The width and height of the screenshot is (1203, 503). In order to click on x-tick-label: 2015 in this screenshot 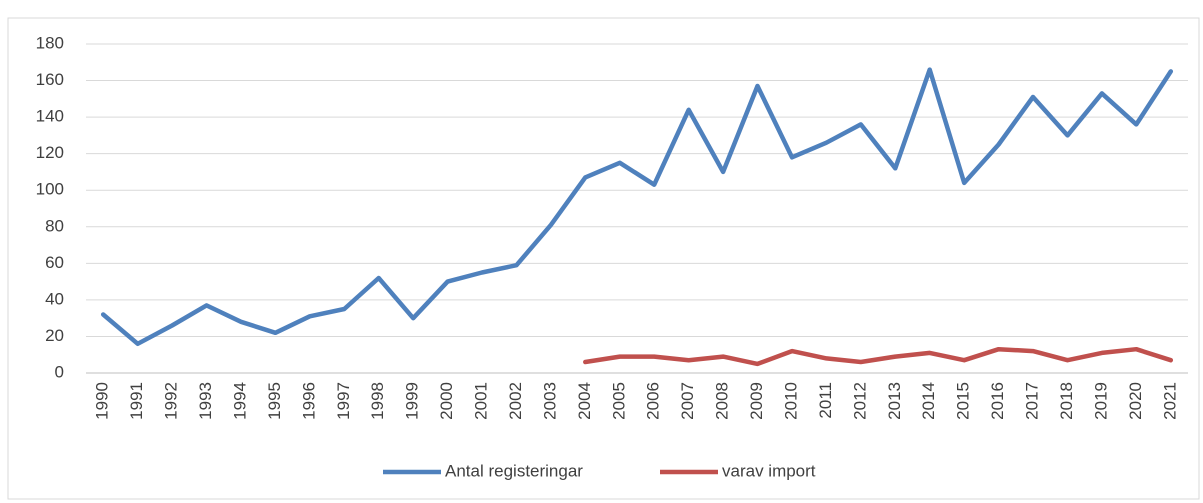, I will do `click(963, 401)`.